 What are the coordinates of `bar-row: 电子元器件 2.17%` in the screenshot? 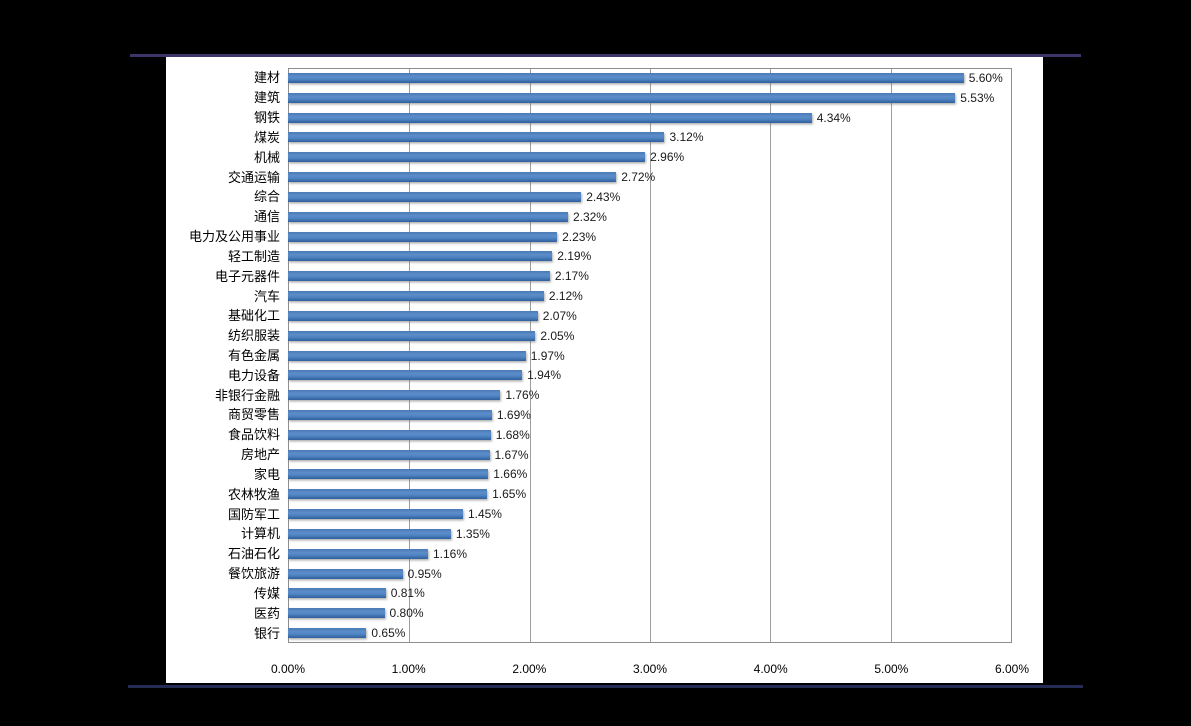 It's located at (589, 276).